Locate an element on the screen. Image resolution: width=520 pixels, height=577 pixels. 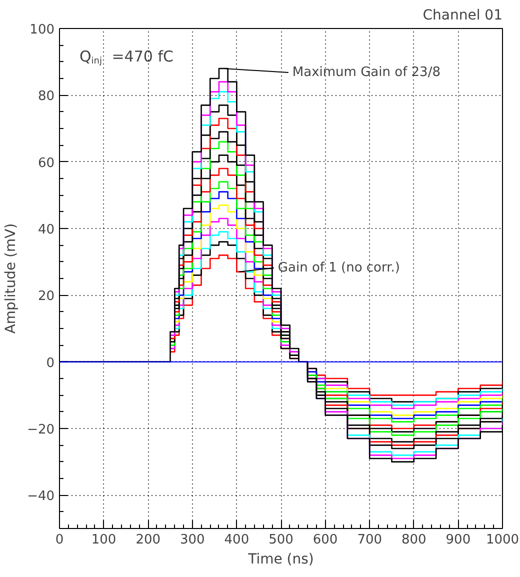
x-tick-label: 700 is located at coordinates (369, 540).